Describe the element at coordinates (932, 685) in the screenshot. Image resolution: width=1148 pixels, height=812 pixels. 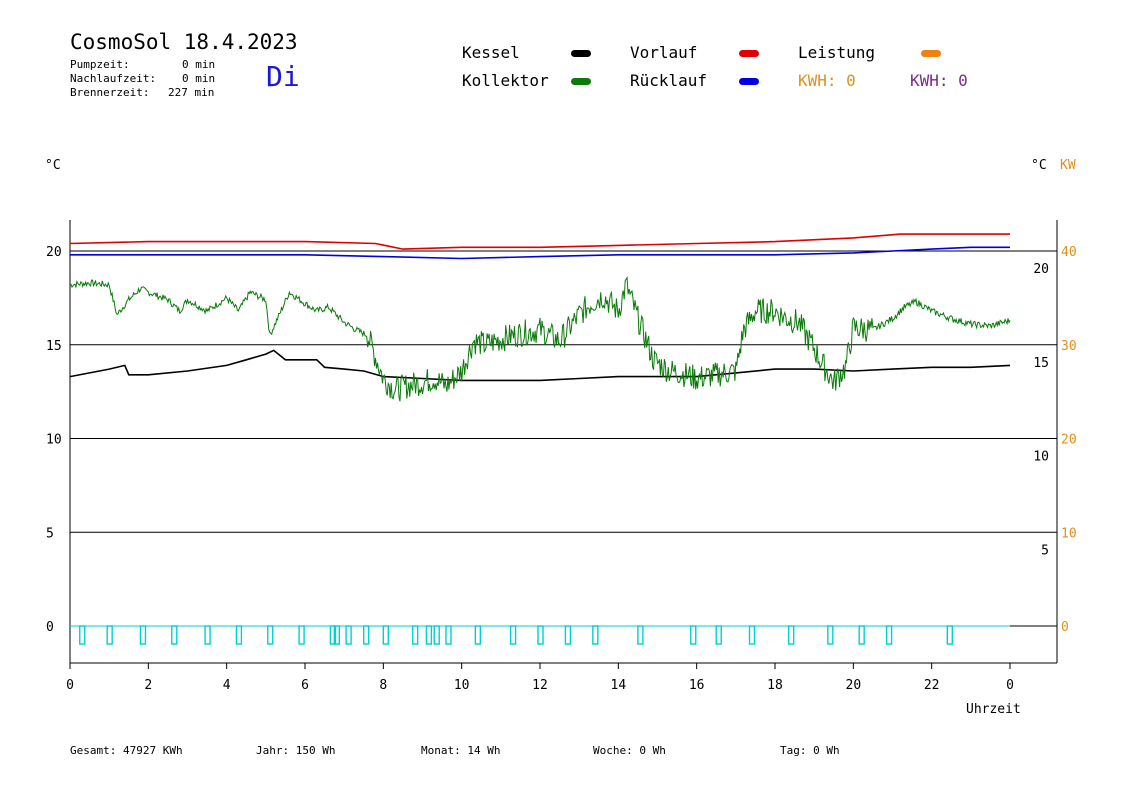
I see `x-tick-label-11: 22` at that location.